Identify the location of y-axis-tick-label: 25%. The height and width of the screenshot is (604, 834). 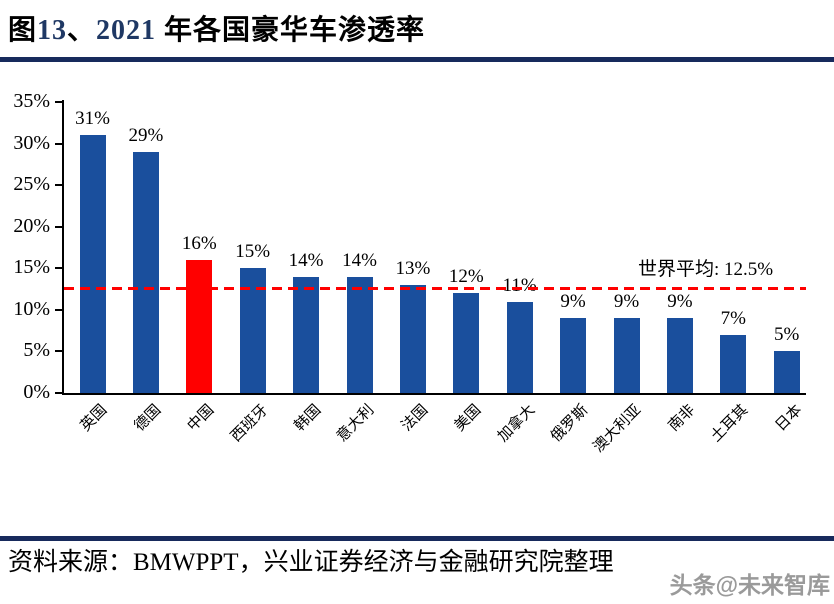
(31, 184).